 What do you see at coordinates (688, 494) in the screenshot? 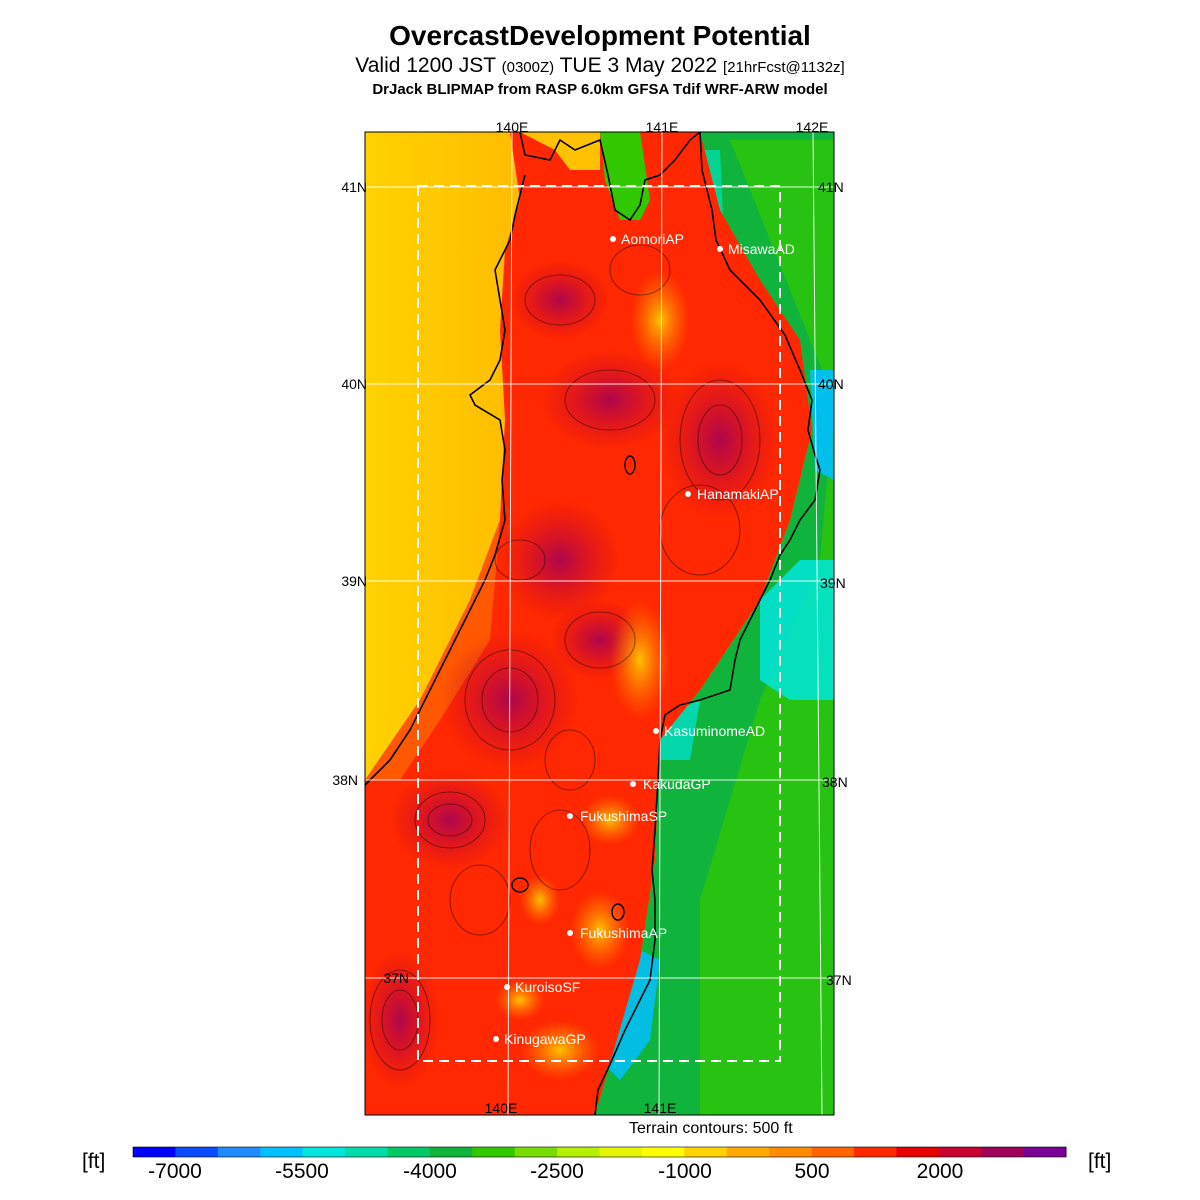
I see `station-marker-hanamakiap` at bounding box center [688, 494].